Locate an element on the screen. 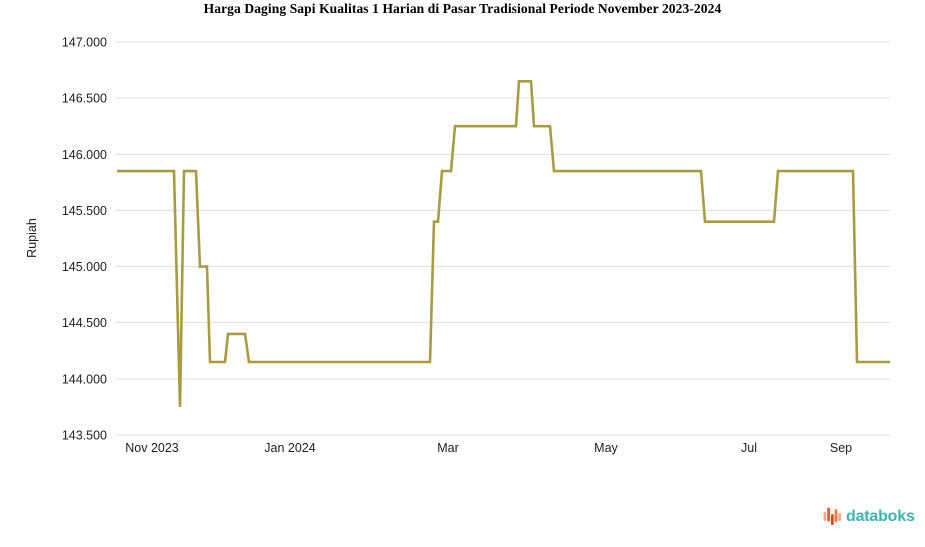 The width and height of the screenshot is (925, 547). databoks-bars-icon is located at coordinates (832, 516).